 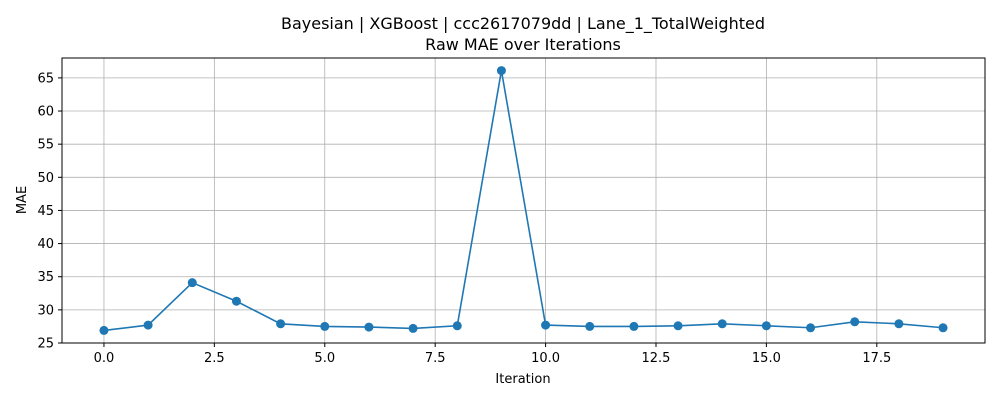 What do you see at coordinates (45, 310) in the screenshot?
I see `y-tick-label: 30` at bounding box center [45, 310].